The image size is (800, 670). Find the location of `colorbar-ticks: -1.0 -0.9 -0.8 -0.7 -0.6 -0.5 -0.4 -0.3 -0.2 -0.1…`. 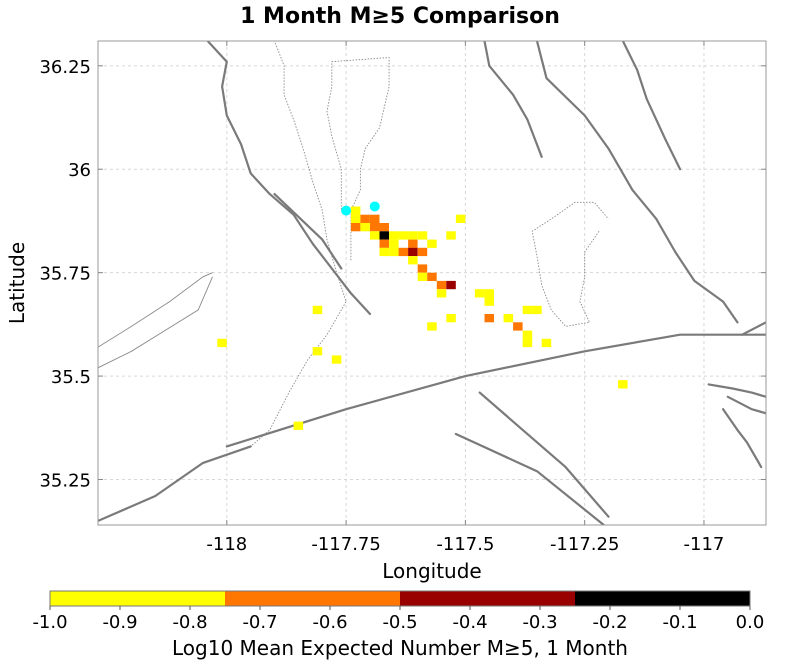

colorbar-ticks: -1.0 -0.9 -0.8 -0.7 -0.6 -0.5 -0.4 -0.3 -0.2 -0.1… is located at coordinates (398, 619).